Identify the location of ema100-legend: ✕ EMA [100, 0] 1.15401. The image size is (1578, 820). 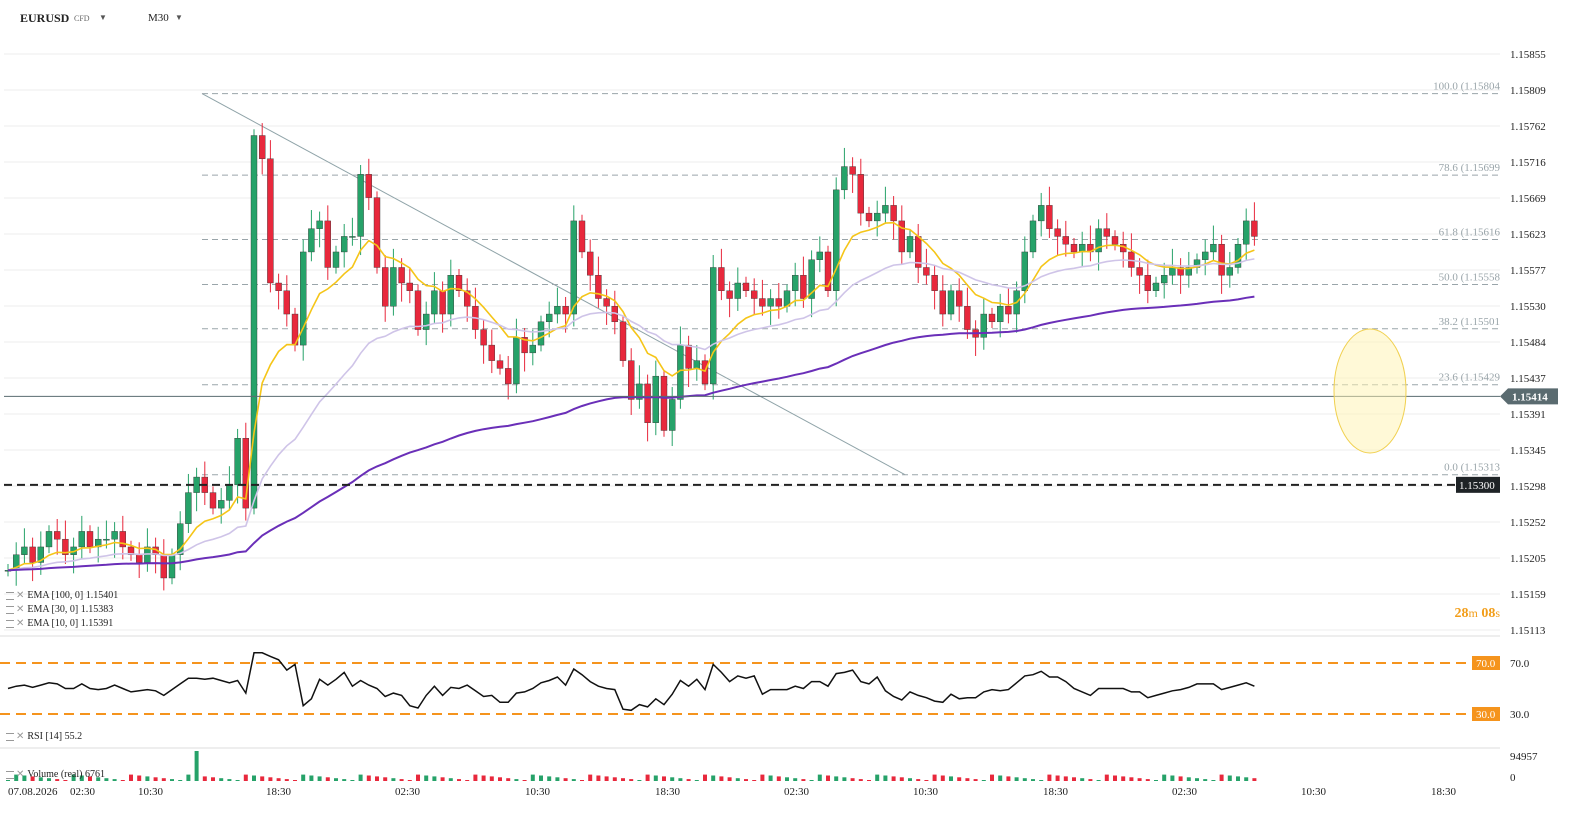
(62, 595).